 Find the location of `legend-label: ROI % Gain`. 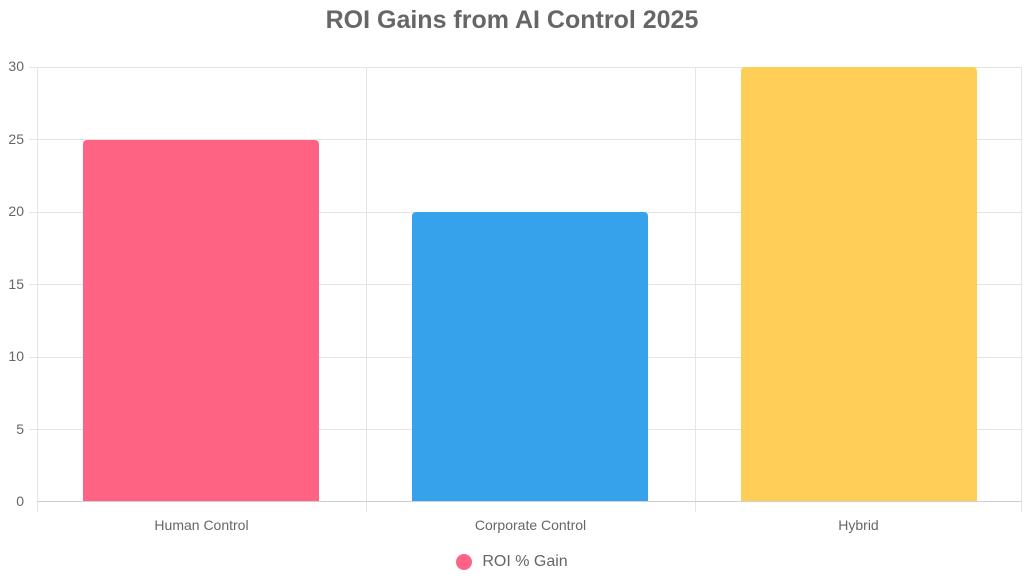

legend-label: ROI % Gain is located at coordinates (525, 561).